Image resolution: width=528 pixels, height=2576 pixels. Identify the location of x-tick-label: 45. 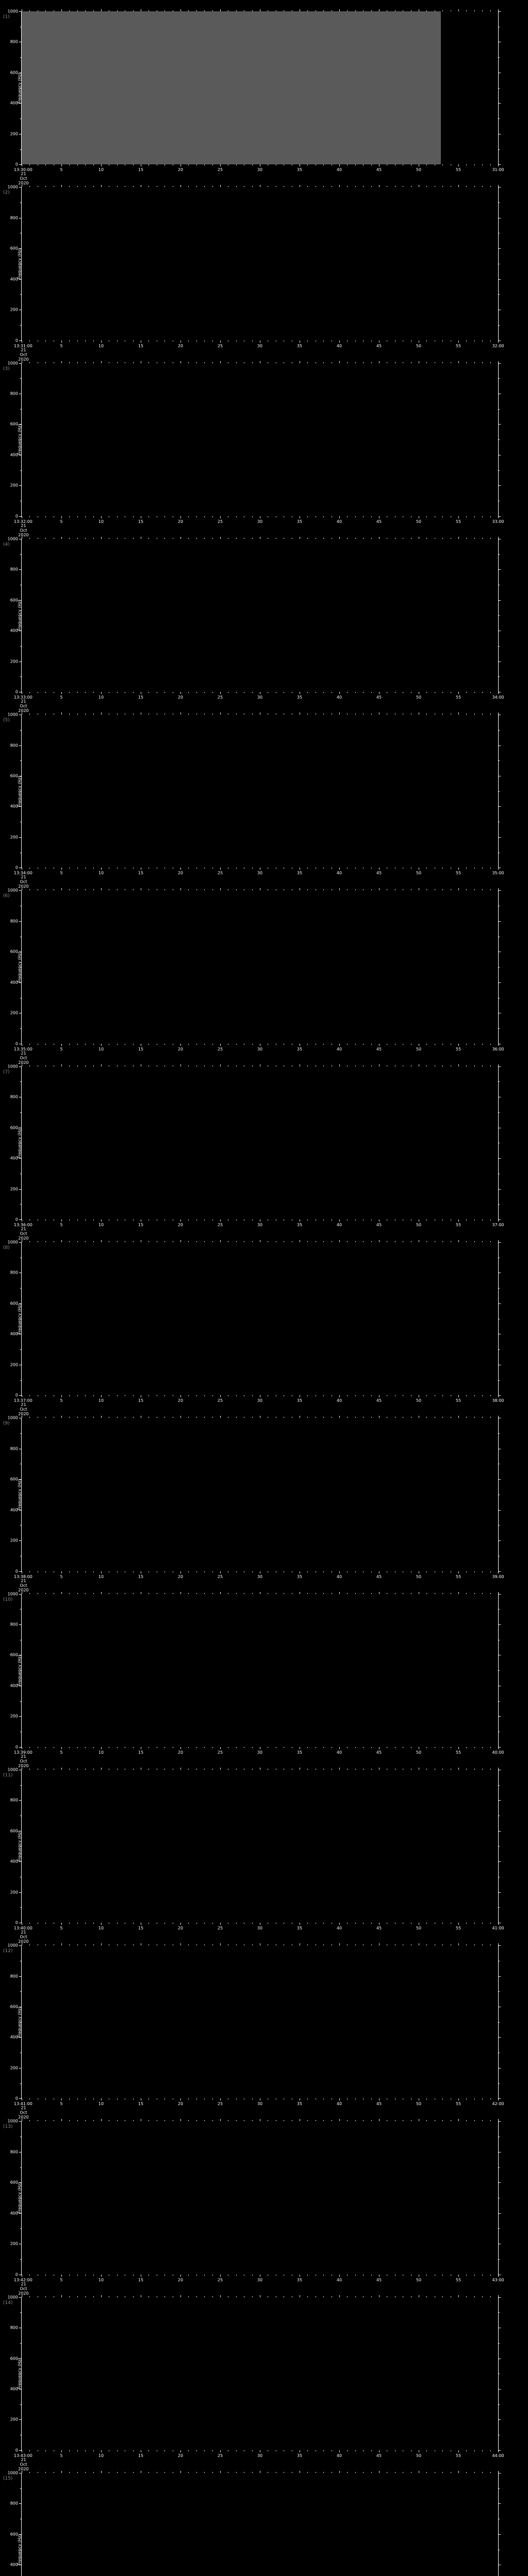
(379, 1400).